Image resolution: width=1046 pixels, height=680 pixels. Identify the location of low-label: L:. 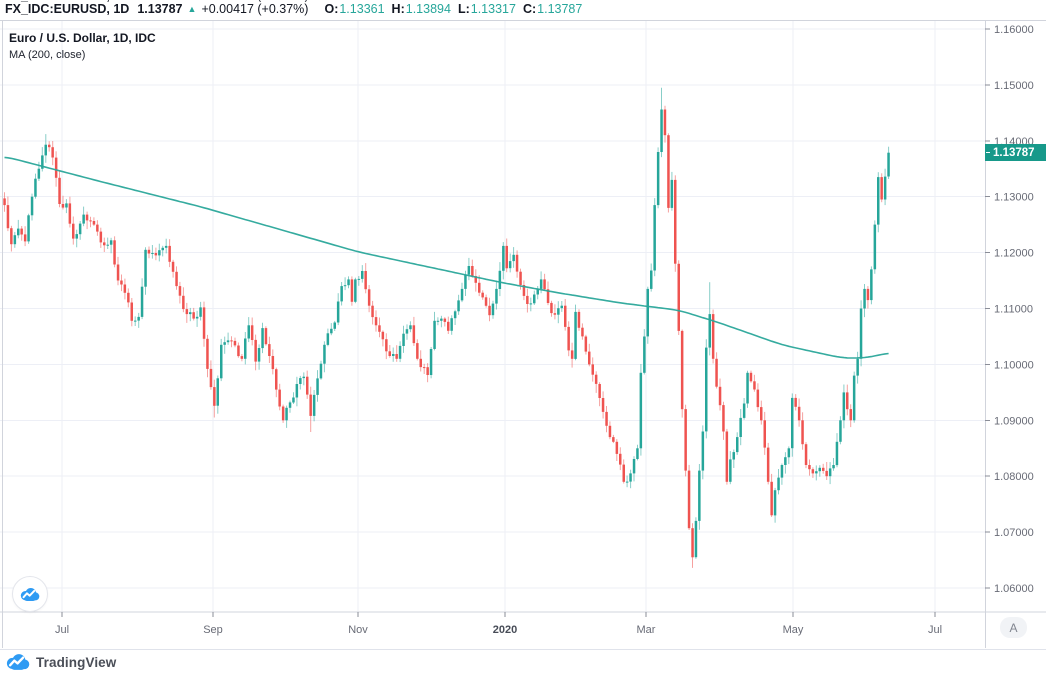
(463, 9).